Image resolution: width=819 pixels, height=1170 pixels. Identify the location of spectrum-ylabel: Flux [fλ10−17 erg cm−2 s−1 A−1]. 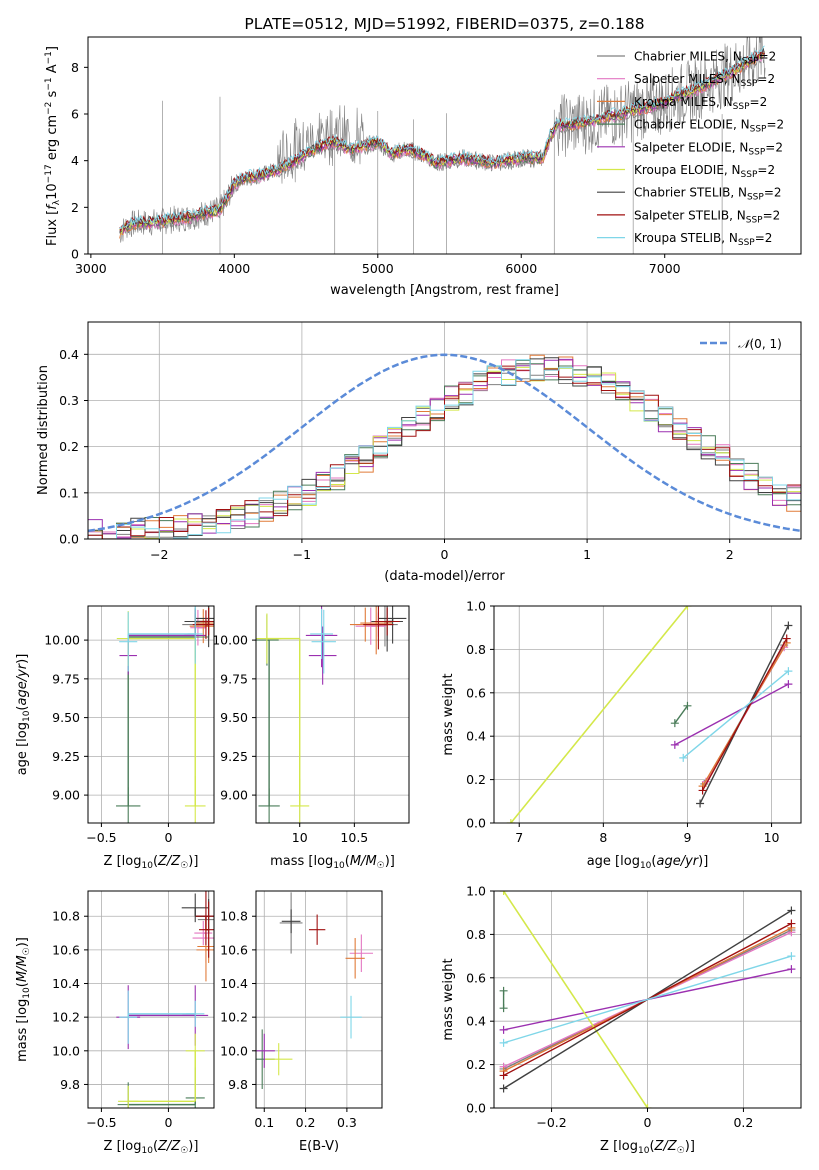
(53, 146).